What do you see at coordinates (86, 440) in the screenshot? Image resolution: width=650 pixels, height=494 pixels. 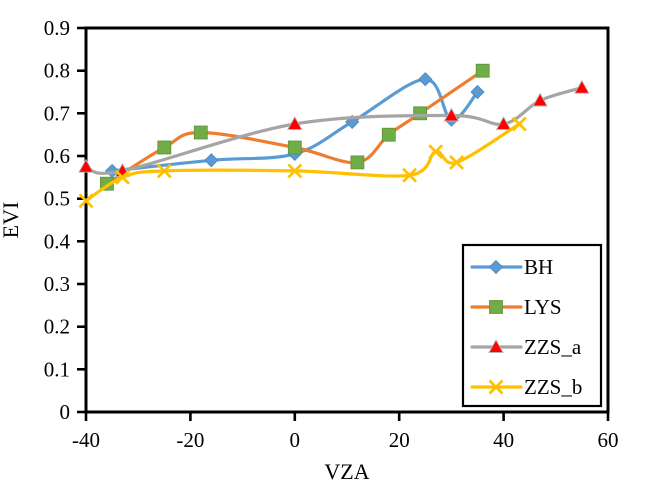 I see `x-tick-label: -40` at bounding box center [86, 440].